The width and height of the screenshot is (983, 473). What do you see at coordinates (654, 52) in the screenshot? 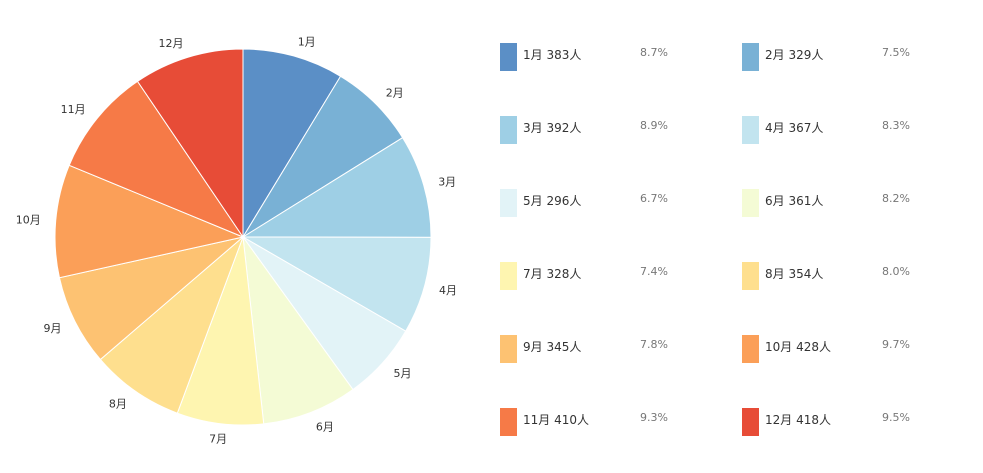
I see `legend-percentage: 8.7%` at bounding box center [654, 52].